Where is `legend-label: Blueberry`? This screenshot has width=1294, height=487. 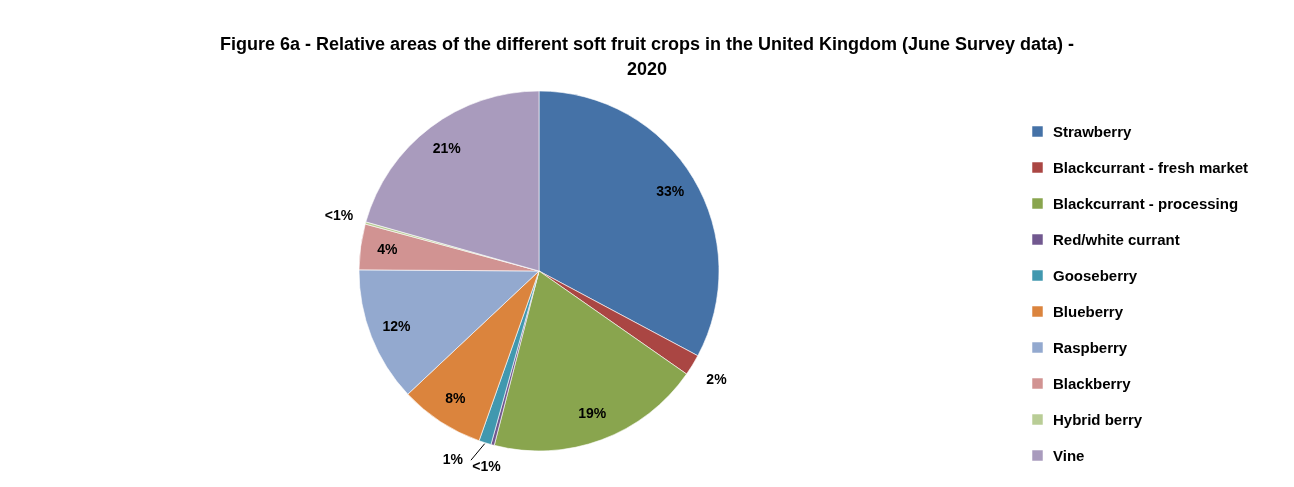 legend-label: Blueberry is located at coordinates (1088, 311).